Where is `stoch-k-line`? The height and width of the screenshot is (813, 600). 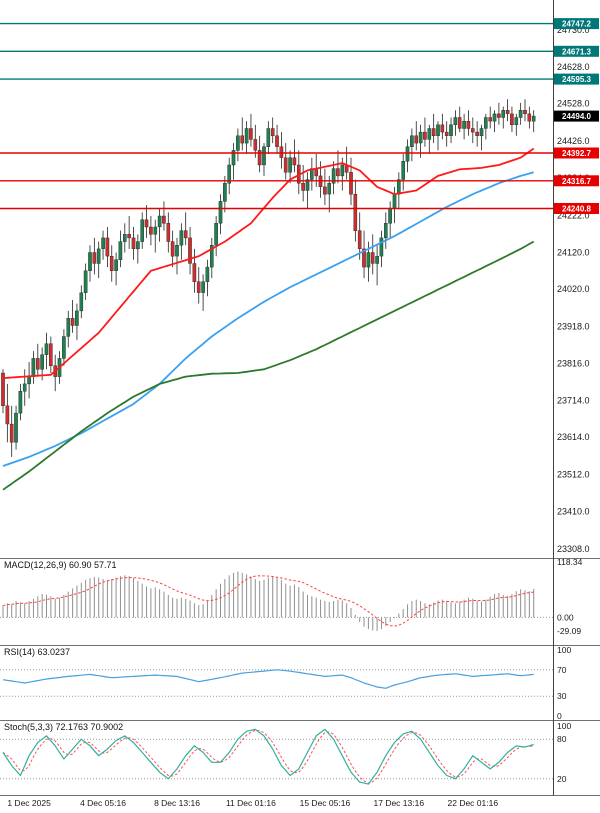
stoch-k-line is located at coordinates (268, 756).